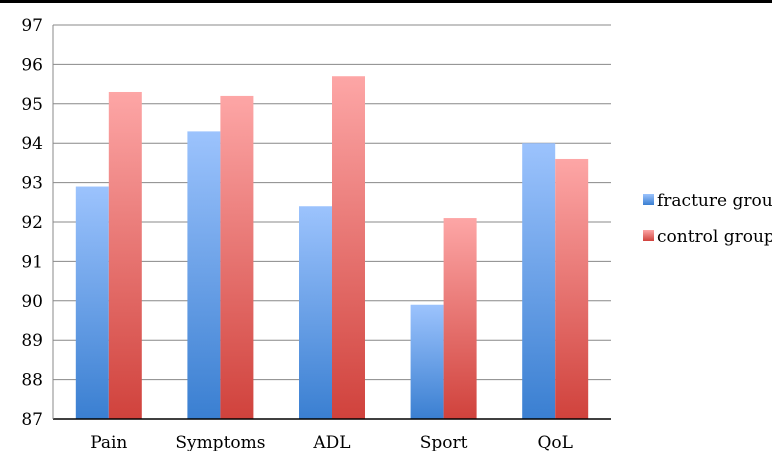  I want to click on x-tick-label: Sport, so click(444, 442).